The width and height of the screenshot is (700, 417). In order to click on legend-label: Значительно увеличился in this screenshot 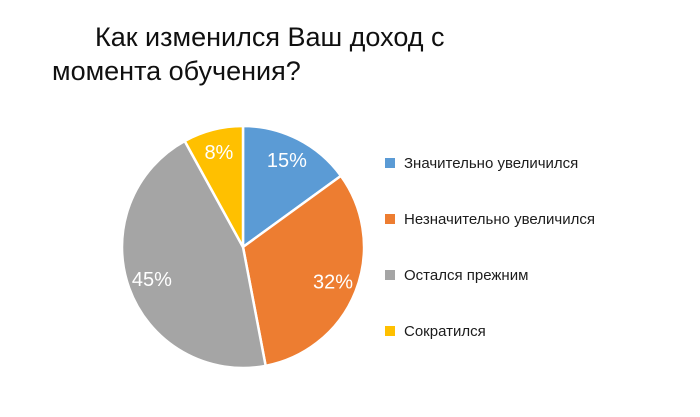, I will do `click(491, 163)`.